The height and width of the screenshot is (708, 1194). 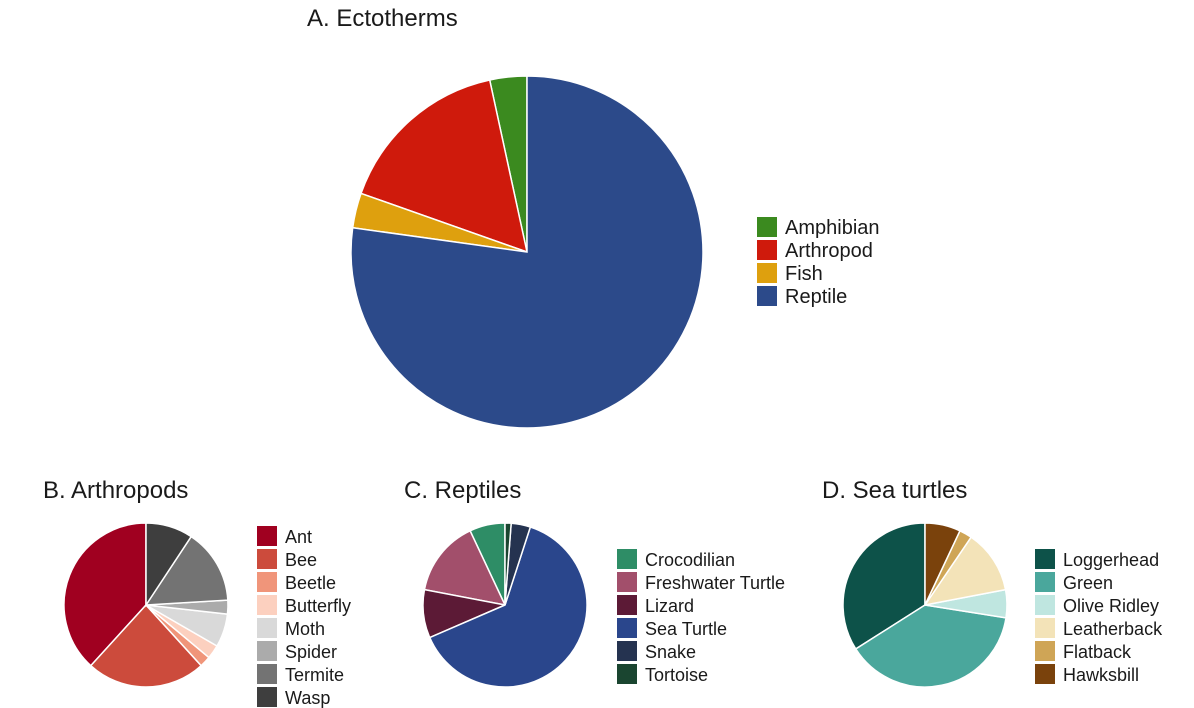 What do you see at coordinates (930, 646) in the screenshot?
I see `pie-slice-green` at bounding box center [930, 646].